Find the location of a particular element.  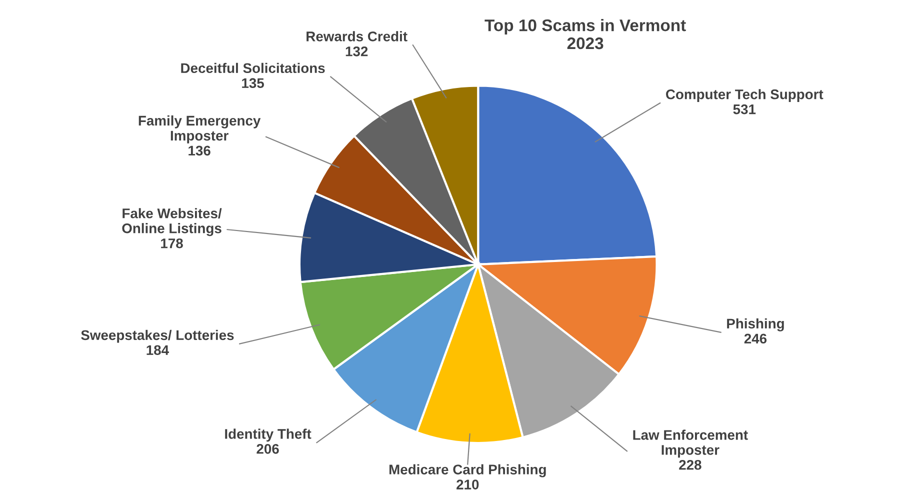

slice-label: Law Enforcement Imposter is located at coordinates (690, 444).